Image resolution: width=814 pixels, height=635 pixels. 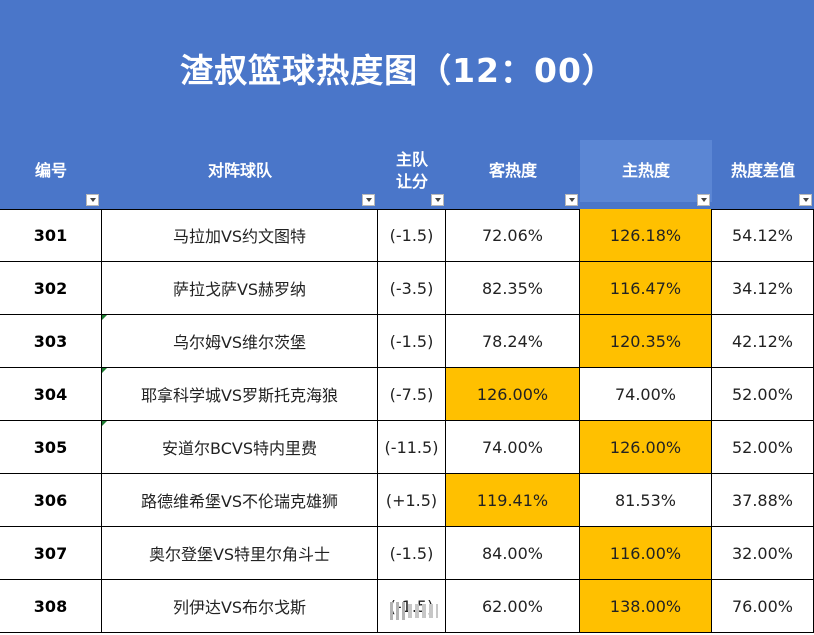 I want to click on cell-diff: 34.12%, so click(x=763, y=288).